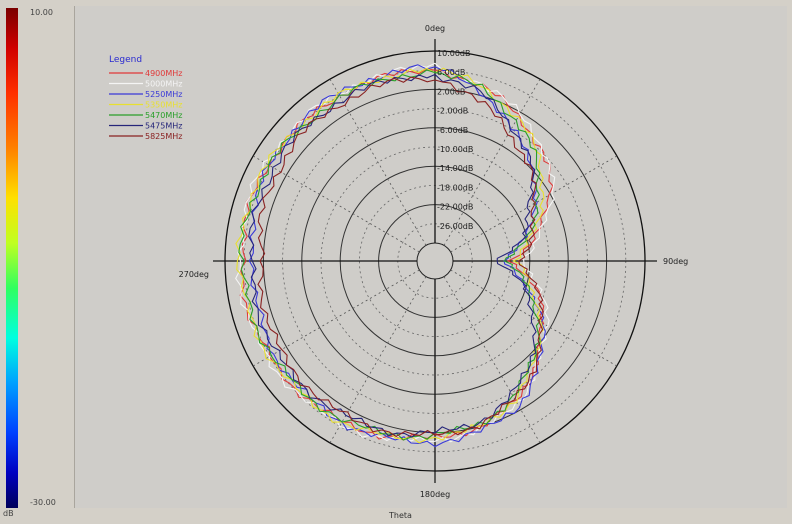  Describe the element at coordinates (8, 513) in the screenshot. I see `colorbar-unit-label: dB` at that location.